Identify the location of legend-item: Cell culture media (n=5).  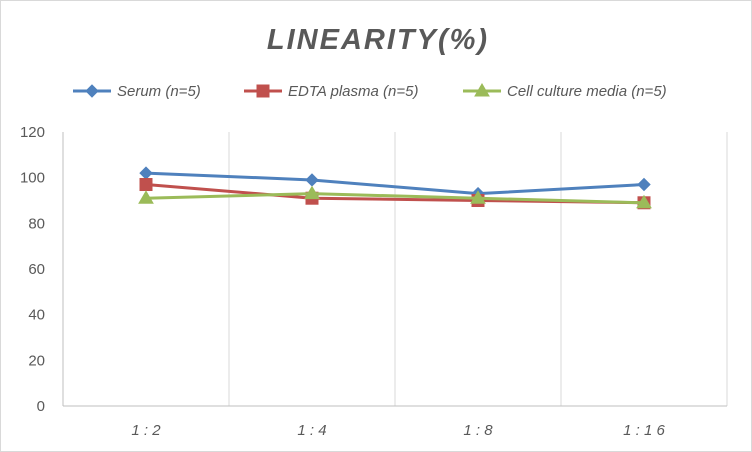
(565, 91).